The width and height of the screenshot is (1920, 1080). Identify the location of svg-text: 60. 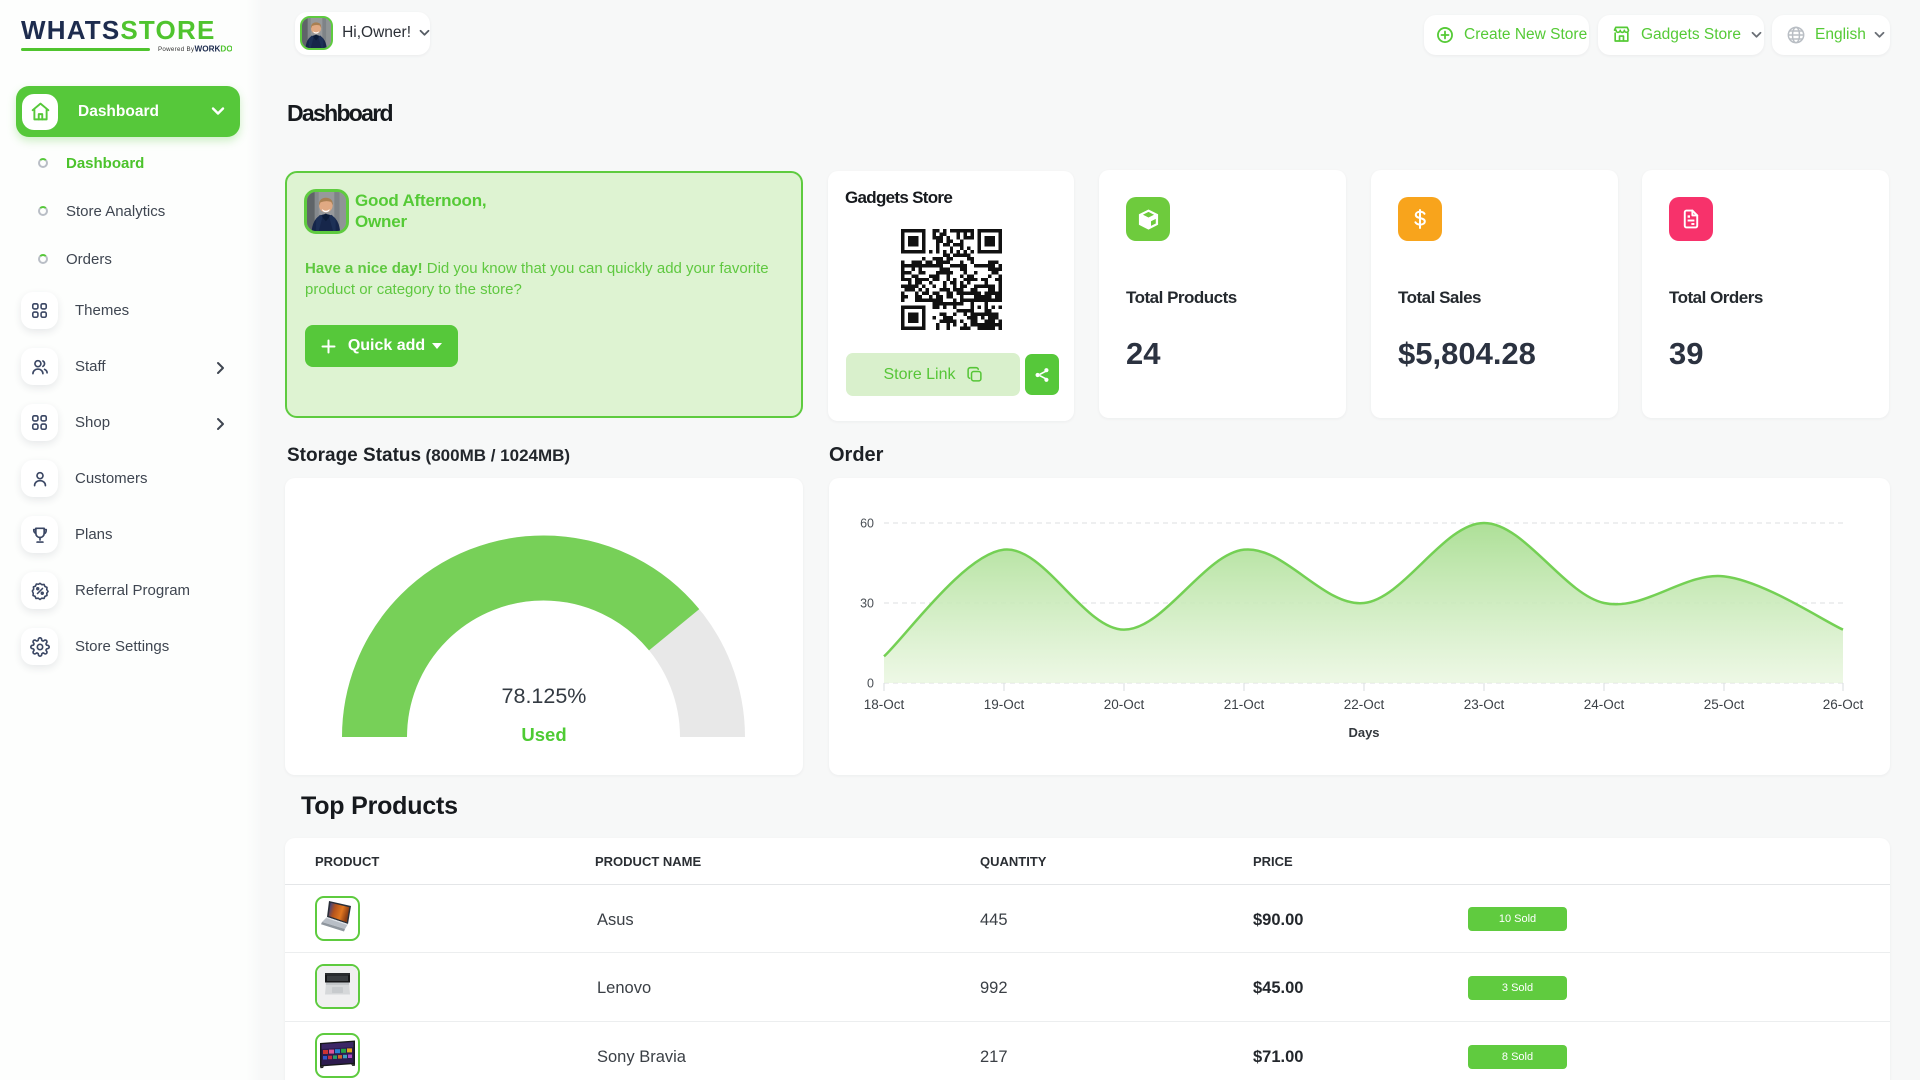
(867, 524).